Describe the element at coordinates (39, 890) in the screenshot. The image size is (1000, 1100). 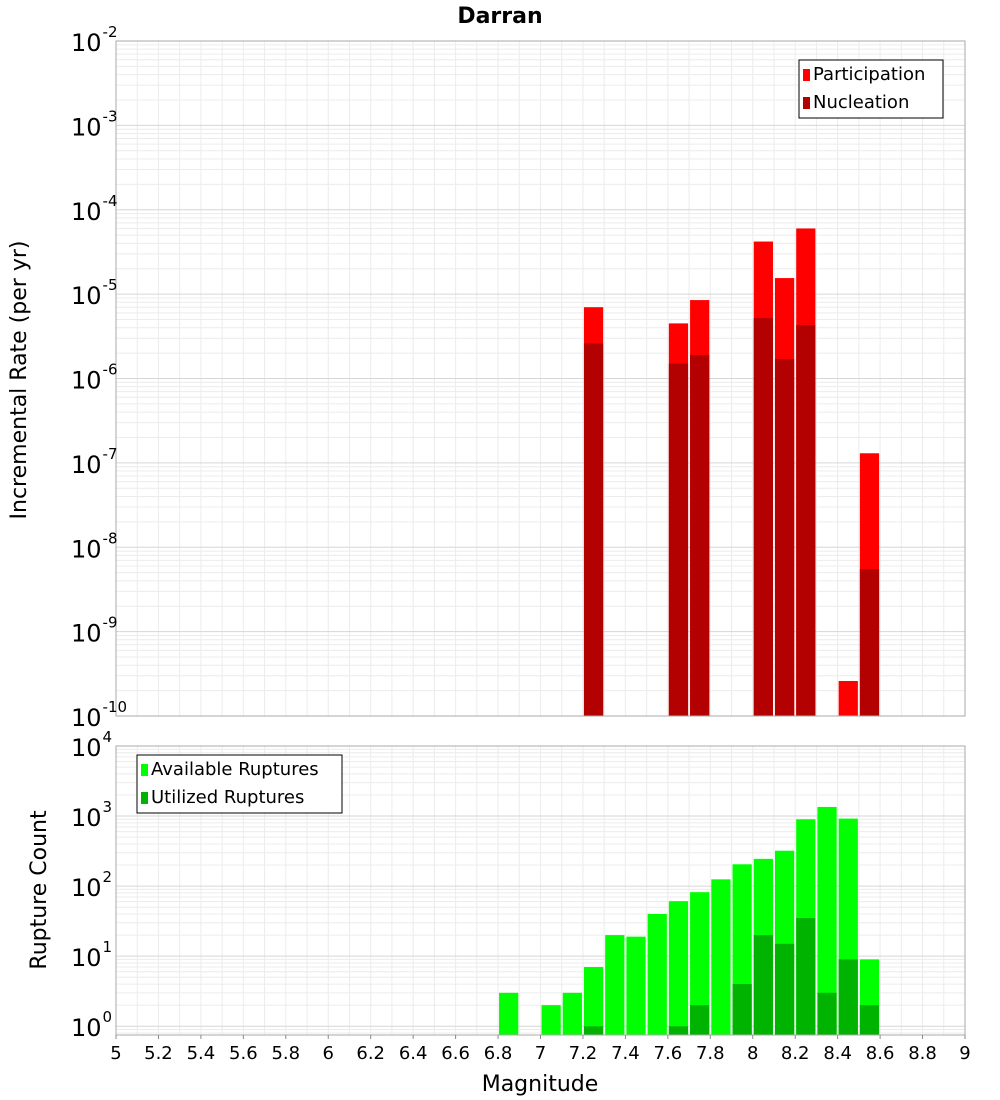
I see `bottom-y-axis-label: Rupture Count` at that location.